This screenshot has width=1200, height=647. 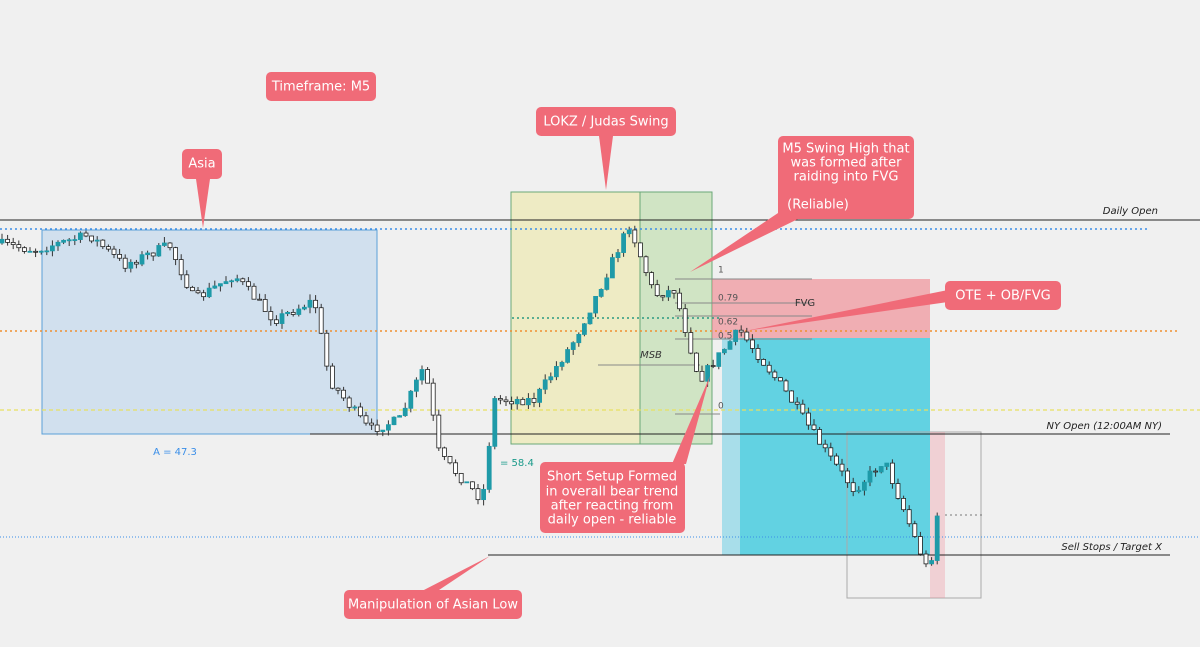 What do you see at coordinates (320, 87) in the screenshot?
I see `callout-text: Timeframe: M5` at bounding box center [320, 87].